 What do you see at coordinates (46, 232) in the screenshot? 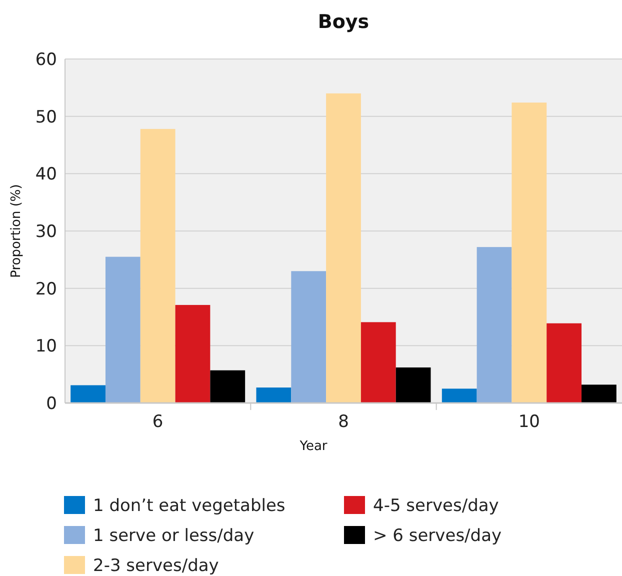
I see `y-tick-label: 30` at bounding box center [46, 232].